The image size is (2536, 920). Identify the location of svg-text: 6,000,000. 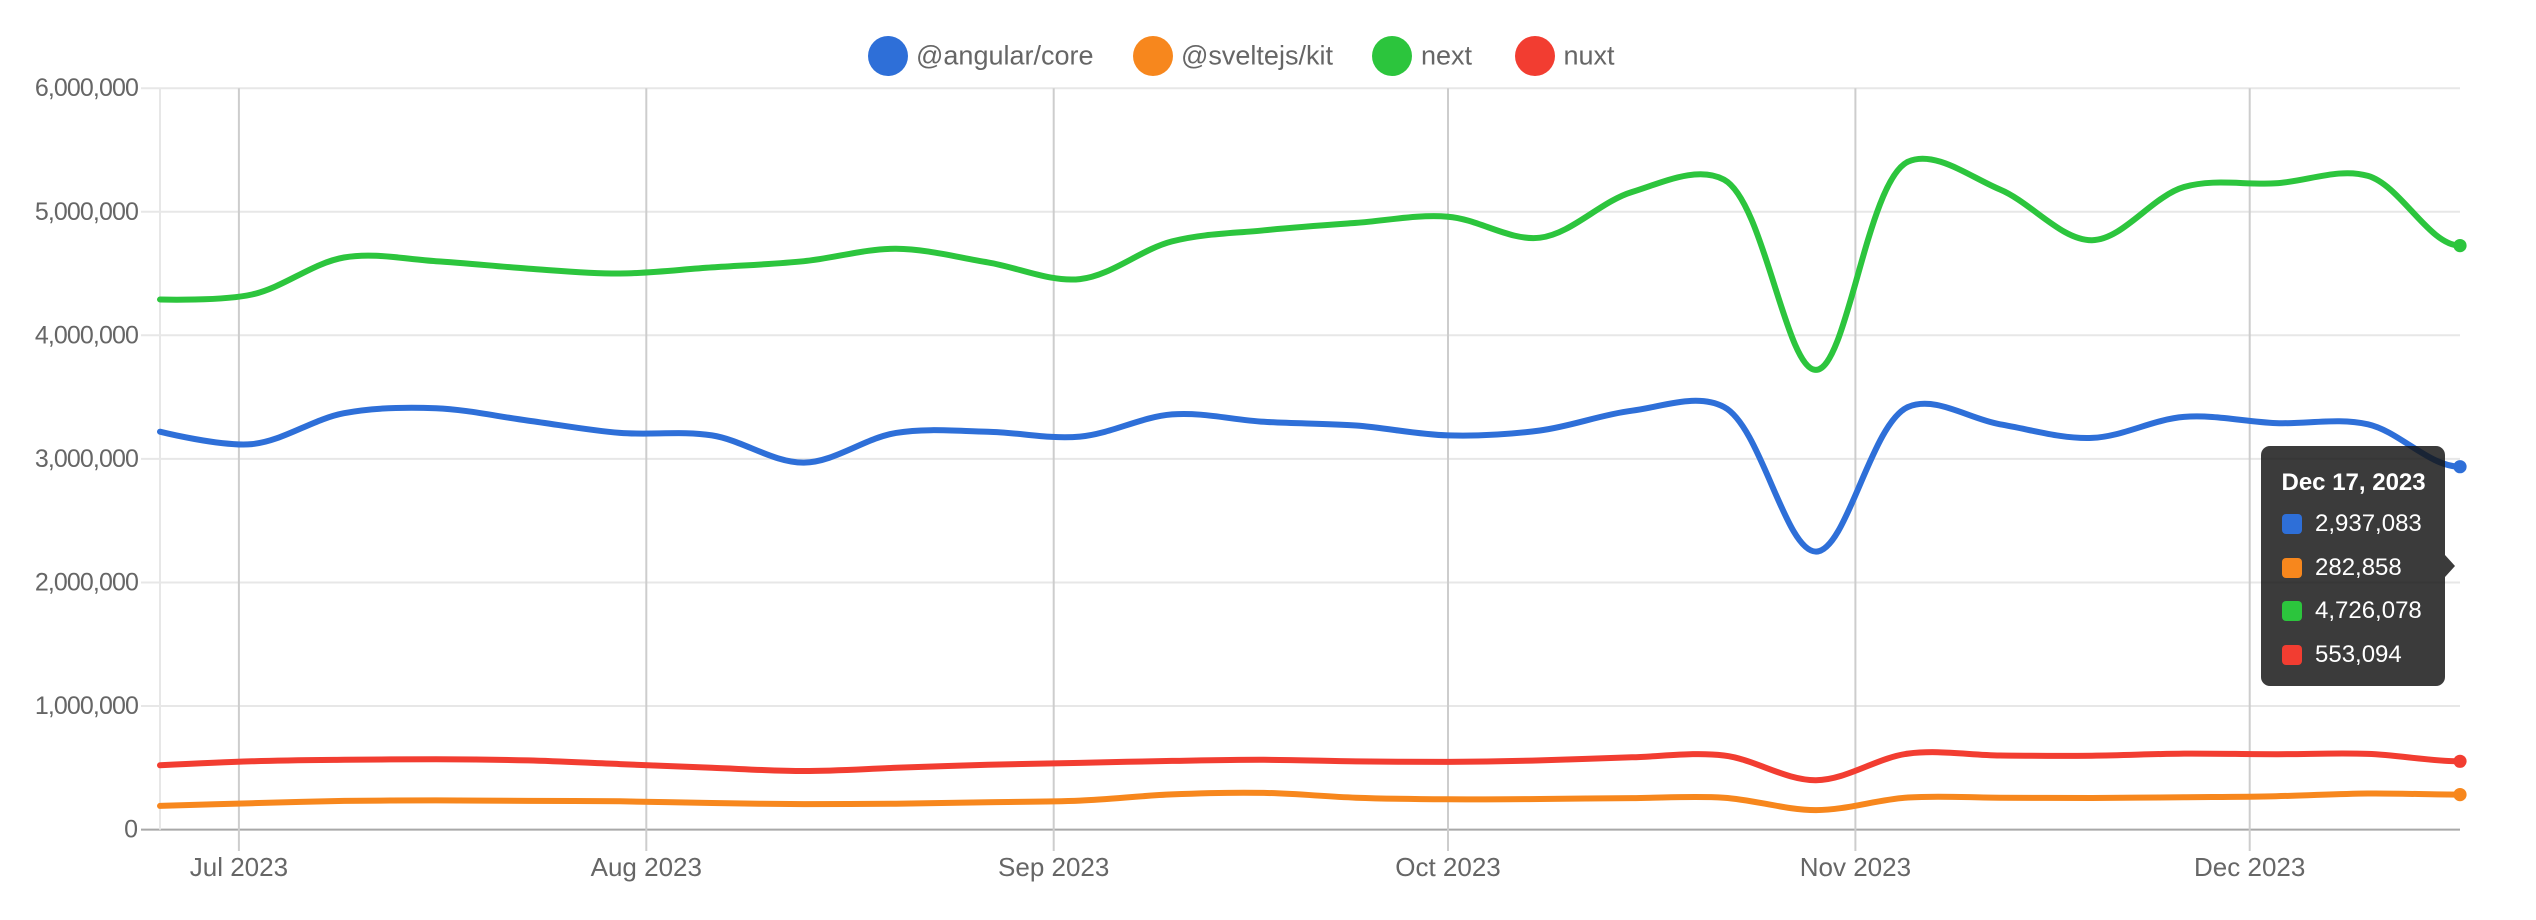
(86, 88).